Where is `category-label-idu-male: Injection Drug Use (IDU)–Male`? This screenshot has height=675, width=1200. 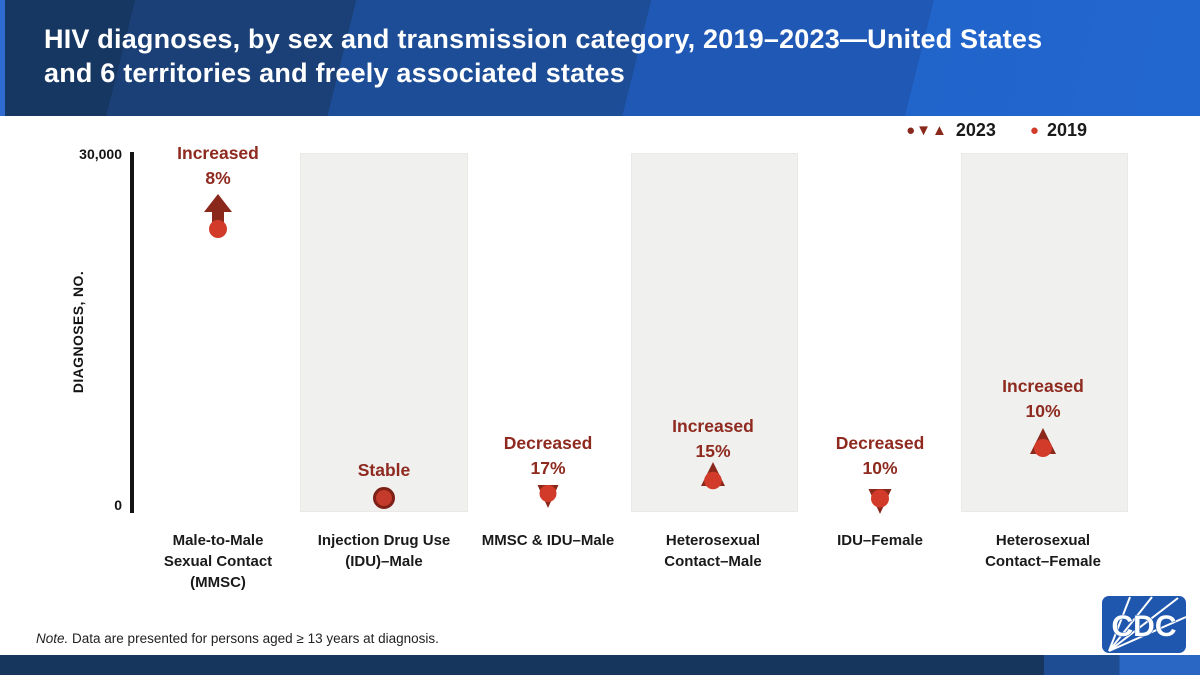 category-label-idu-male: Injection Drug Use (IDU)–Male is located at coordinates (384, 551).